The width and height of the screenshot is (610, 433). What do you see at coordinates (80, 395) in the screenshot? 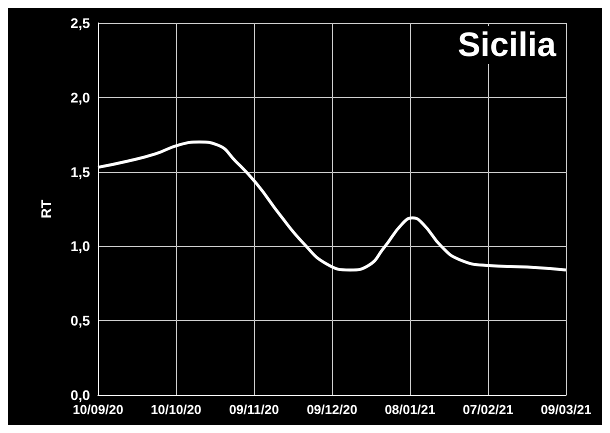
I see `y-tick-label: 0,0` at bounding box center [80, 395].